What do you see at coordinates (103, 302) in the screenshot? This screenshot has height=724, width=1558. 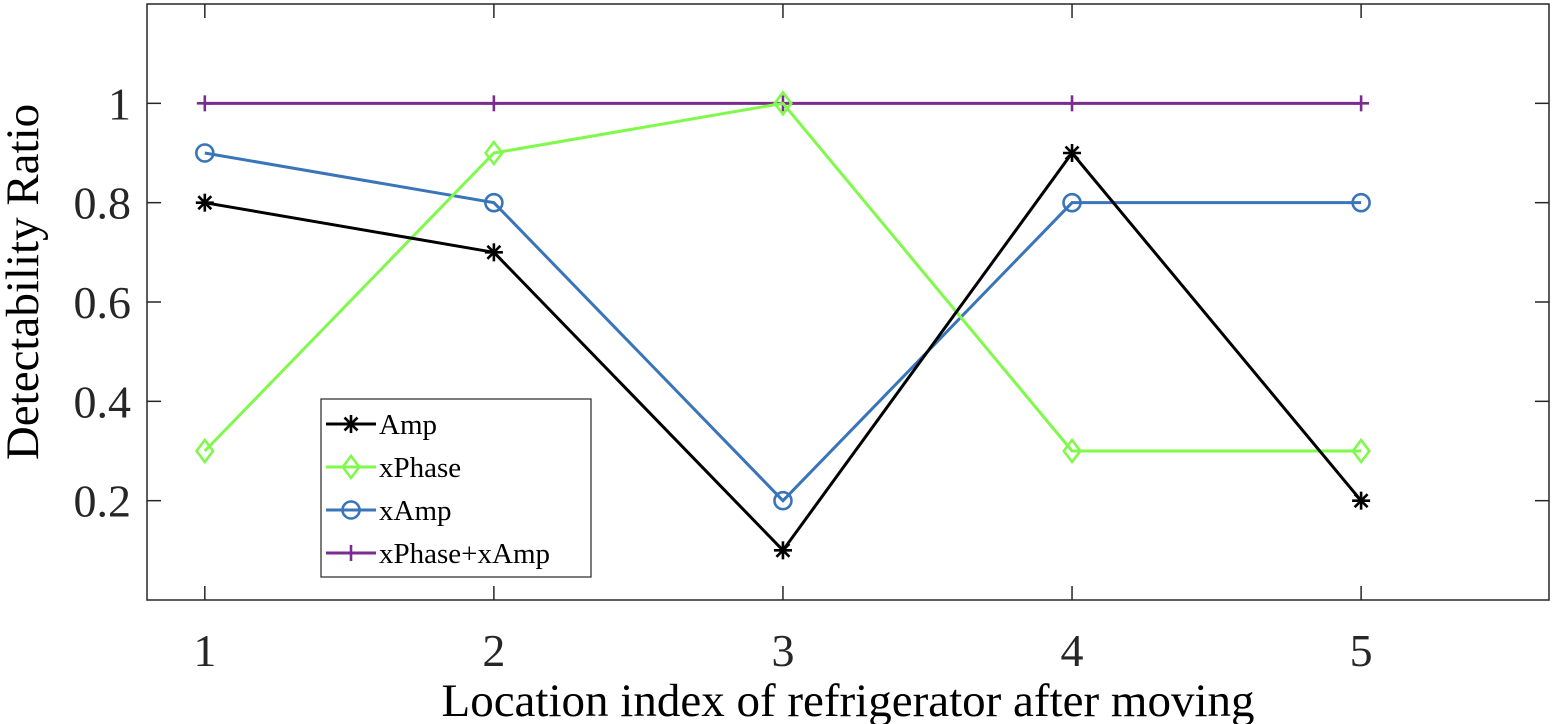 I see `y-tick-label: 0.6` at bounding box center [103, 302].